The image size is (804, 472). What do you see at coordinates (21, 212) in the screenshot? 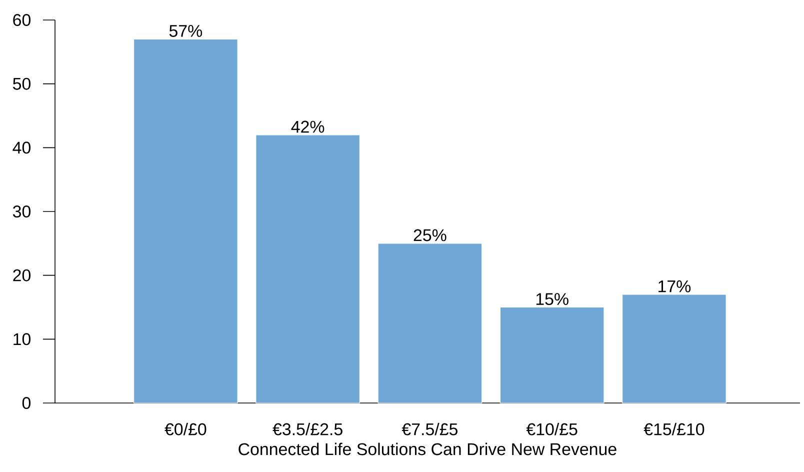
I see `y-tick-label: 30` at bounding box center [21, 212].